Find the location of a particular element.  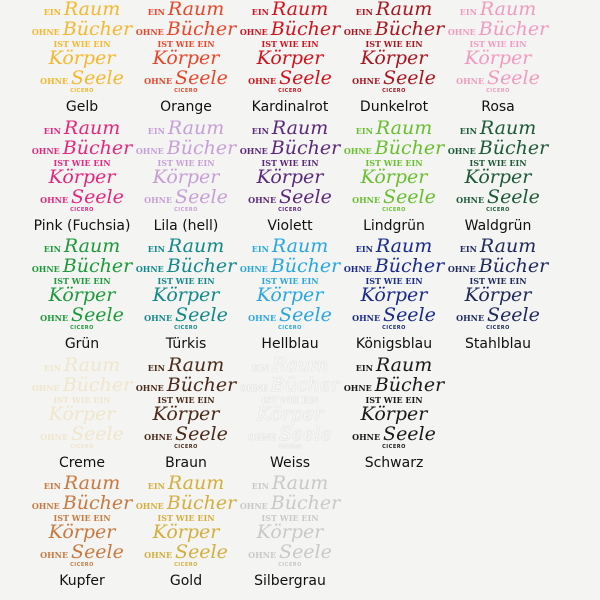

swatch-label: Königsblau is located at coordinates (394, 344).